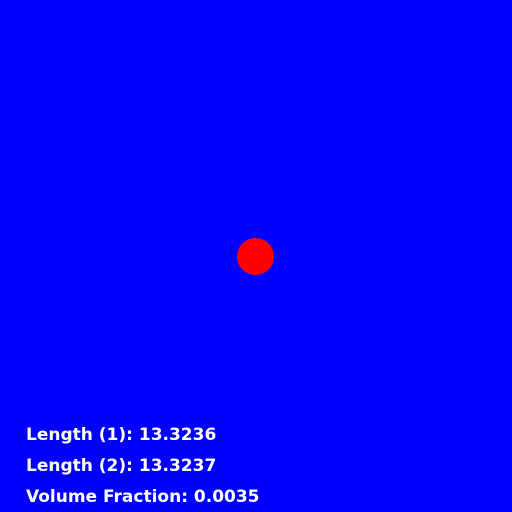  Describe the element at coordinates (143, 497) in the screenshot. I see `volume-fraction-text: Volume Fraction: 0.0035` at that location.